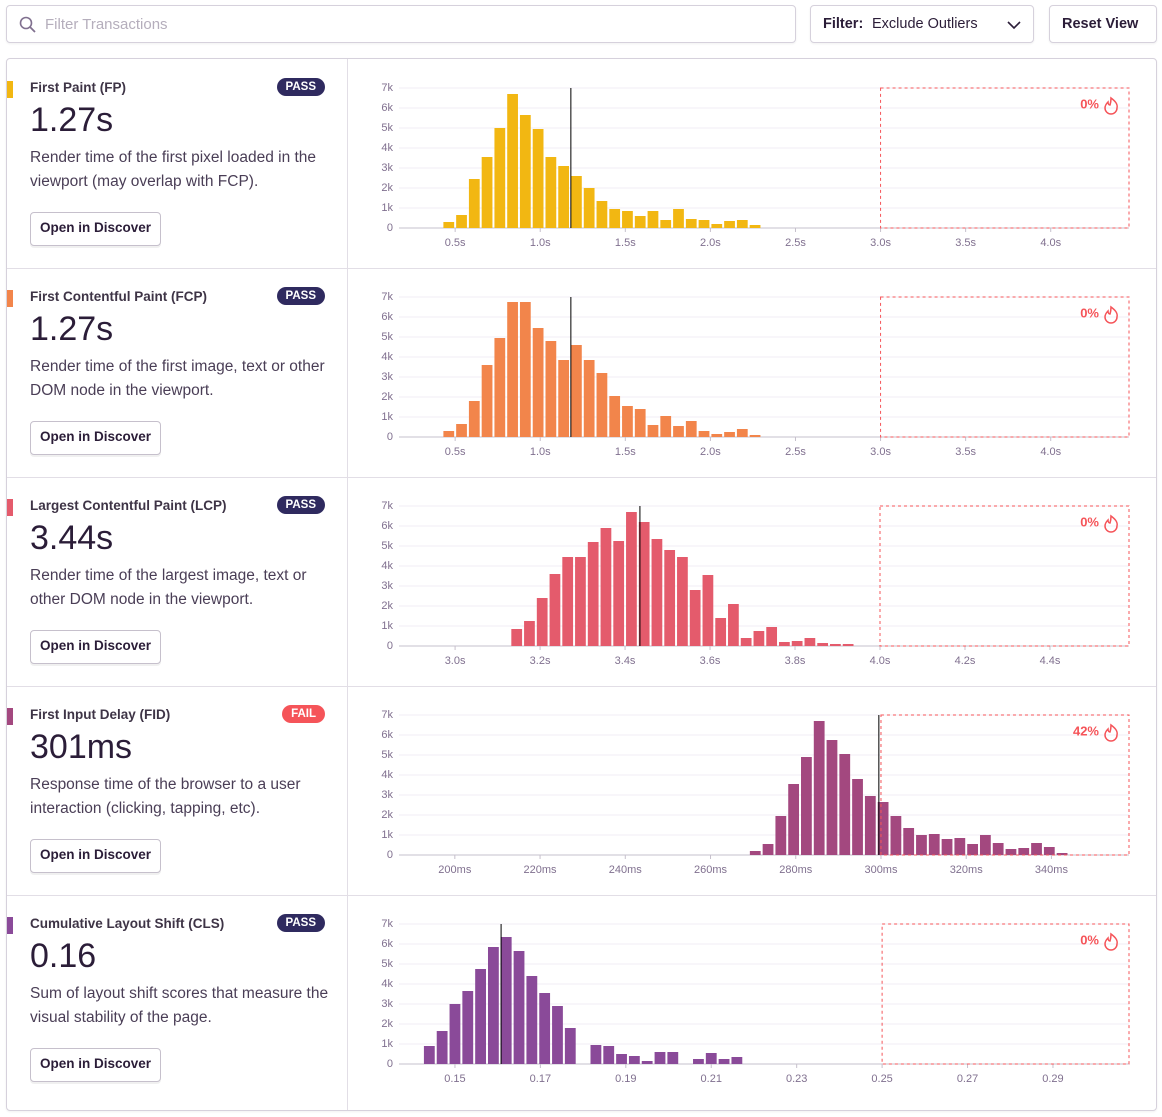 The width and height of the screenshot is (1162, 1117). I want to click on x-tick-label: 4.0s, so click(1050, 452).